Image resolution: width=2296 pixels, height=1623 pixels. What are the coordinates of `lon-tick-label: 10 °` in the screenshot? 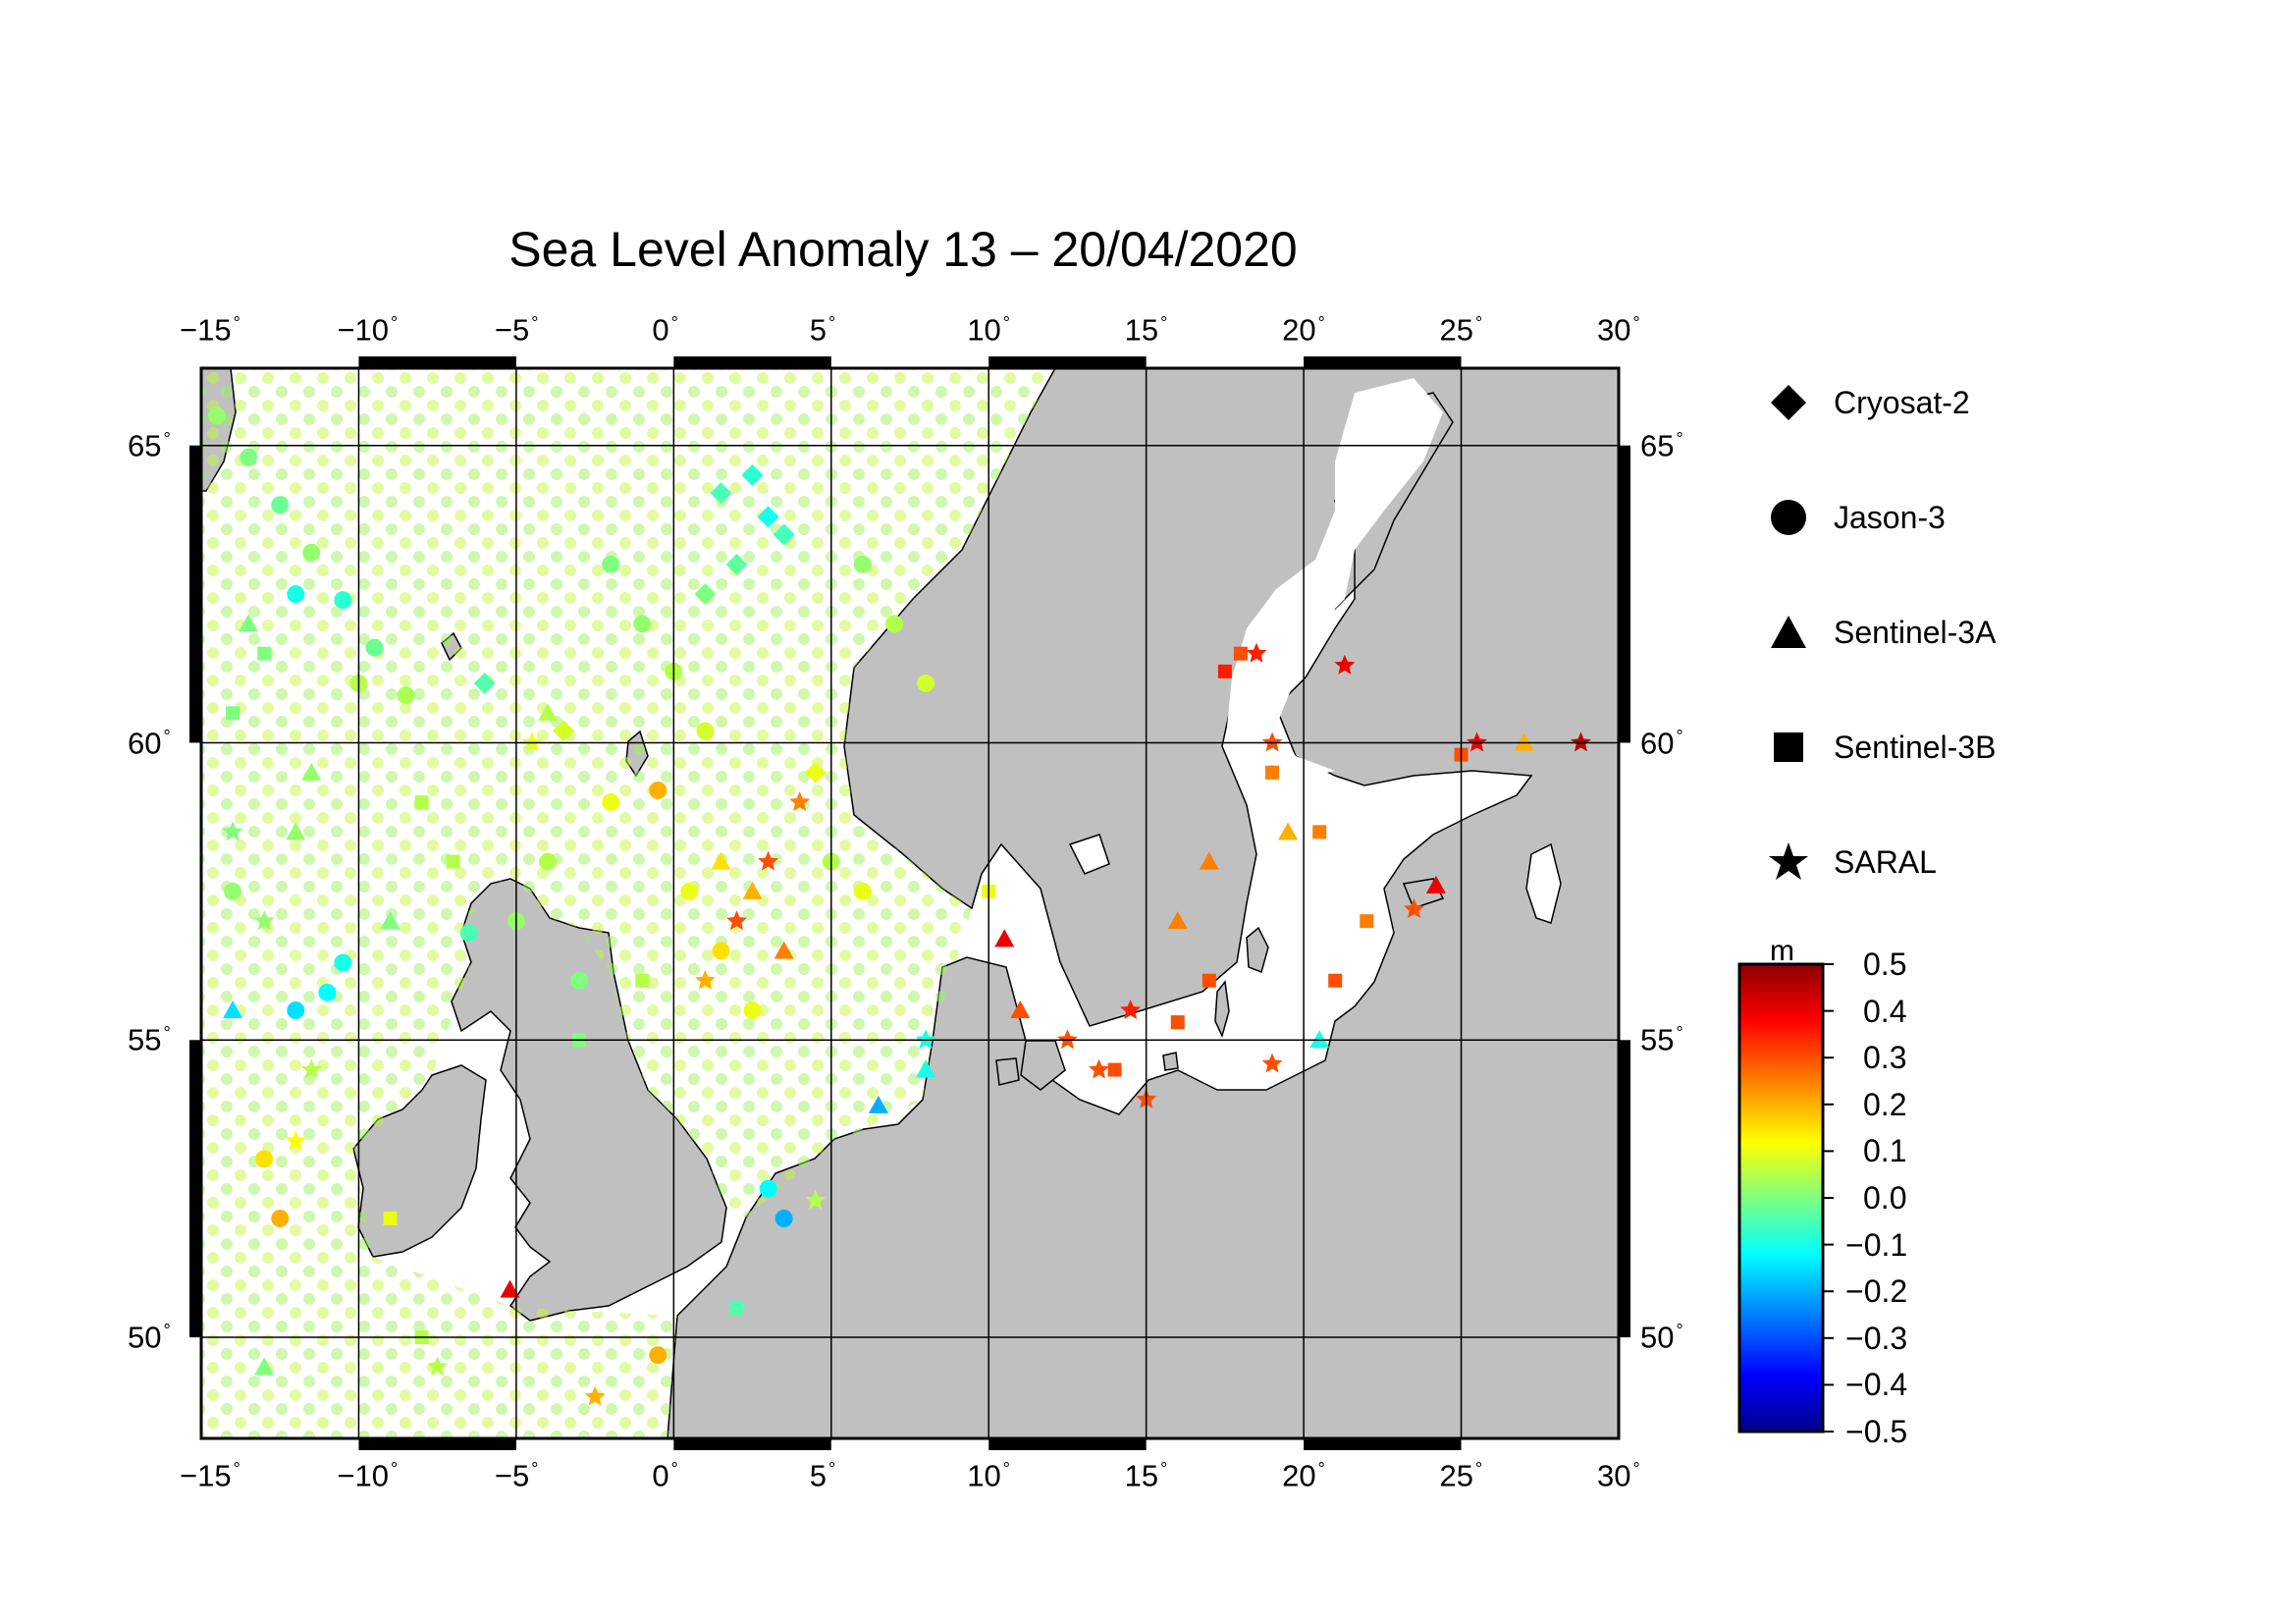 It's located at (989, 330).